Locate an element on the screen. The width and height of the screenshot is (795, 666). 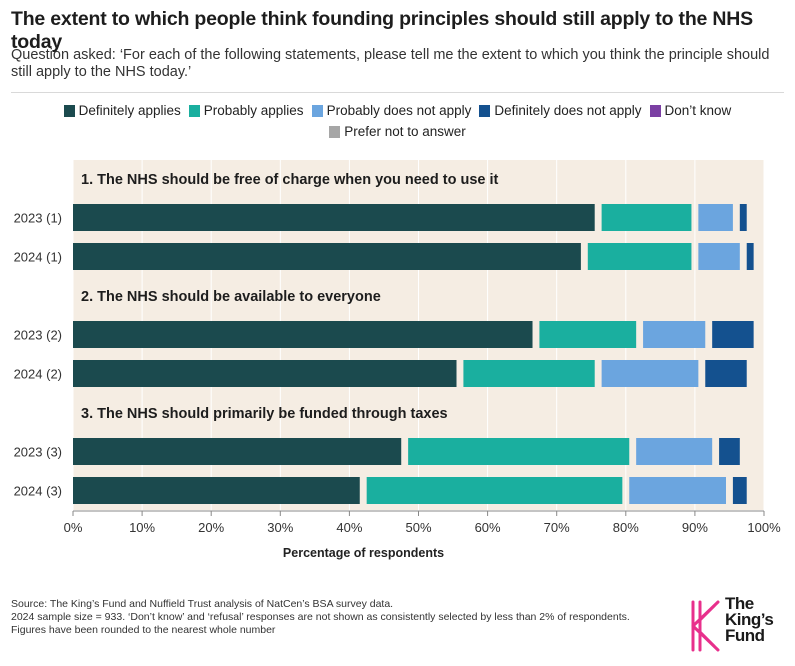
row-label: 2023 (2) is located at coordinates (38, 335).